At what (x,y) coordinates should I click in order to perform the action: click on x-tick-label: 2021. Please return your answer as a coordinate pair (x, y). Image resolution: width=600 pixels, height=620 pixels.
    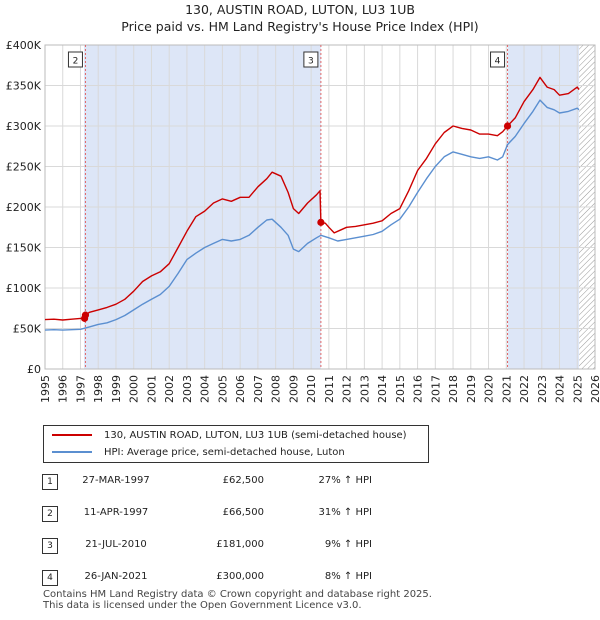
    Looking at the image, I should click on (506, 389).